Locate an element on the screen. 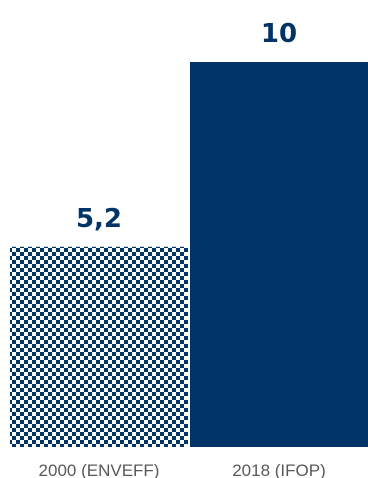  value-label-2018-ifop: 10 is located at coordinates (279, 34).